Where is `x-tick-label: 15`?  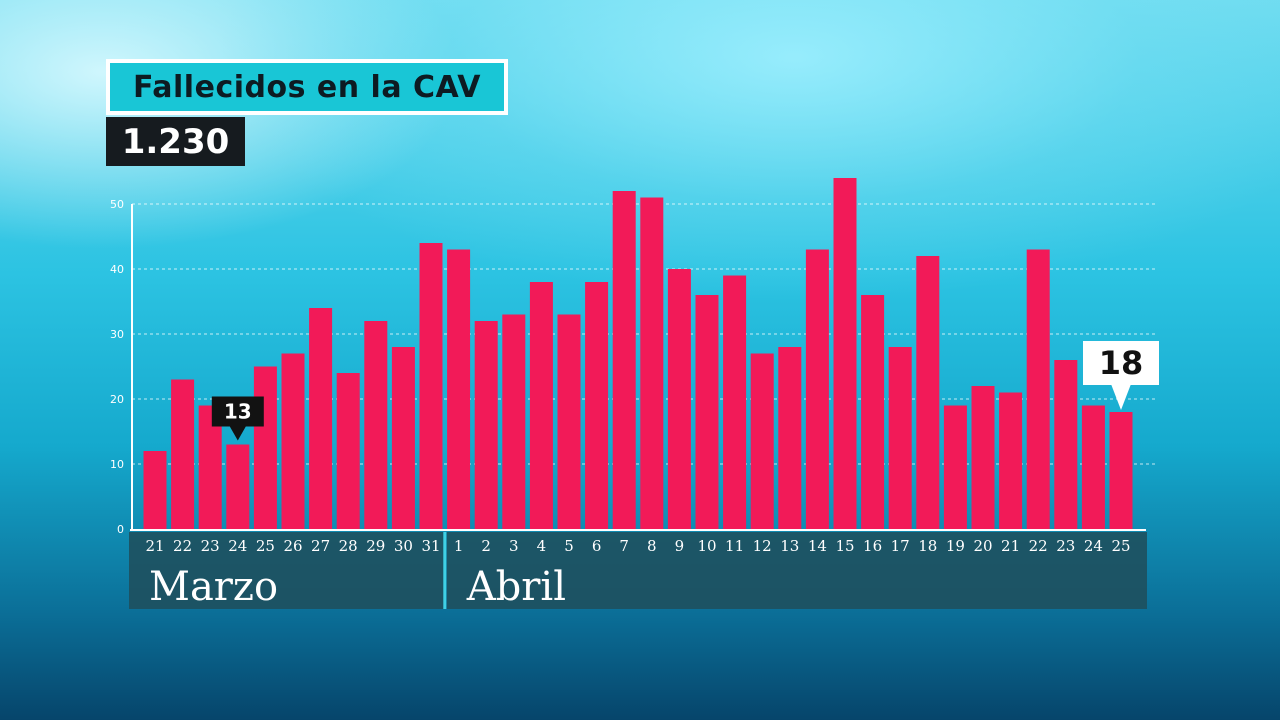
x-tick-label: 15 is located at coordinates (844, 546).